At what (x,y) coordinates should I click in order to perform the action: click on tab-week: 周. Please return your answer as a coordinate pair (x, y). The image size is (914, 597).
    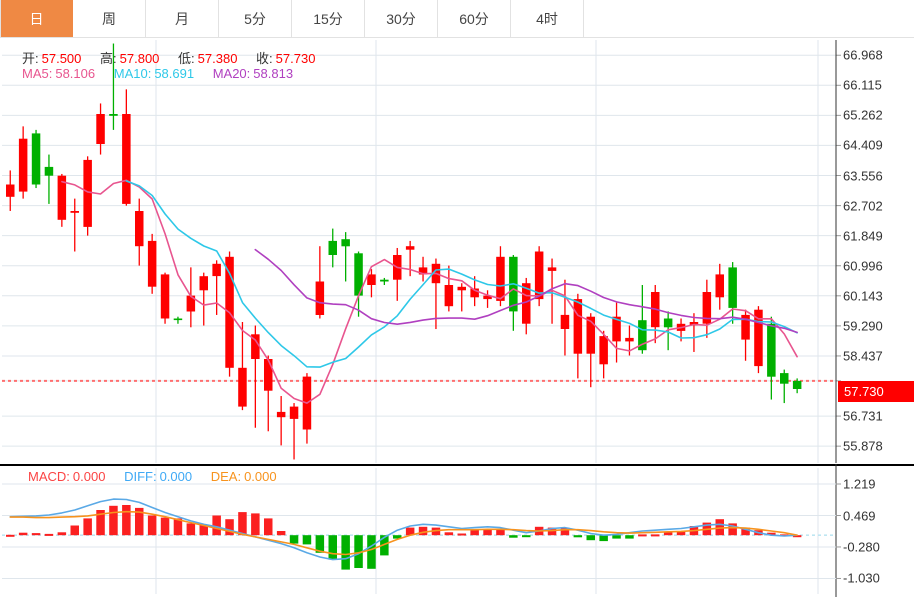
    Looking at the image, I should click on (109, 18).